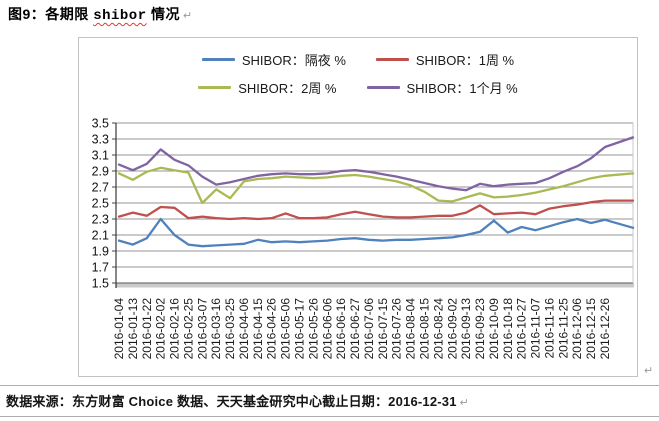 The width and height of the screenshot is (659, 421). Describe the element at coordinates (51, 14) in the screenshot. I see `figure-title-prefix: 图9：各期限` at that location.